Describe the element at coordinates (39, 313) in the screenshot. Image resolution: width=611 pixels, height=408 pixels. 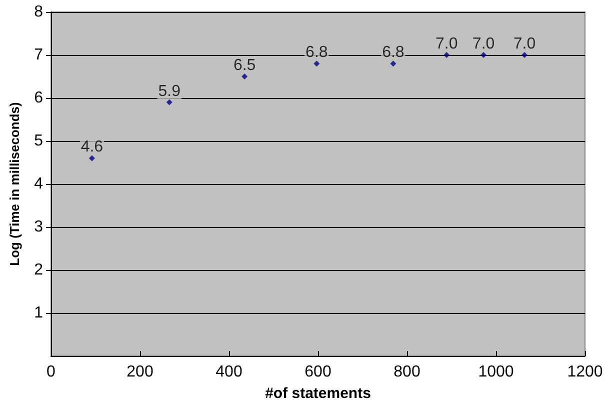
I see `y-tick-label: 1` at that location.